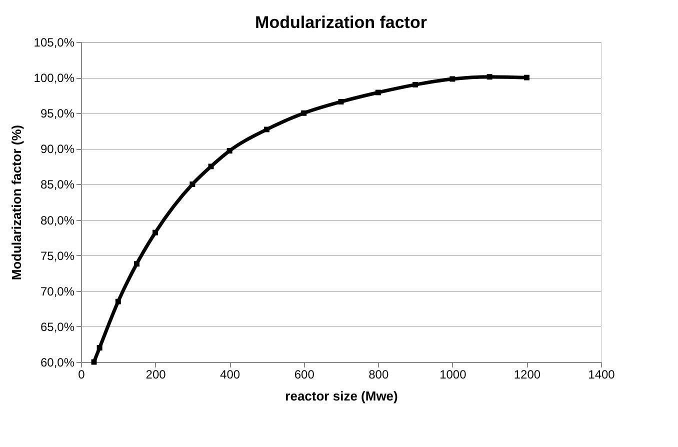 Image resolution: width=678 pixels, height=447 pixels. I want to click on y-tick-label: 80,0%, so click(57, 220).